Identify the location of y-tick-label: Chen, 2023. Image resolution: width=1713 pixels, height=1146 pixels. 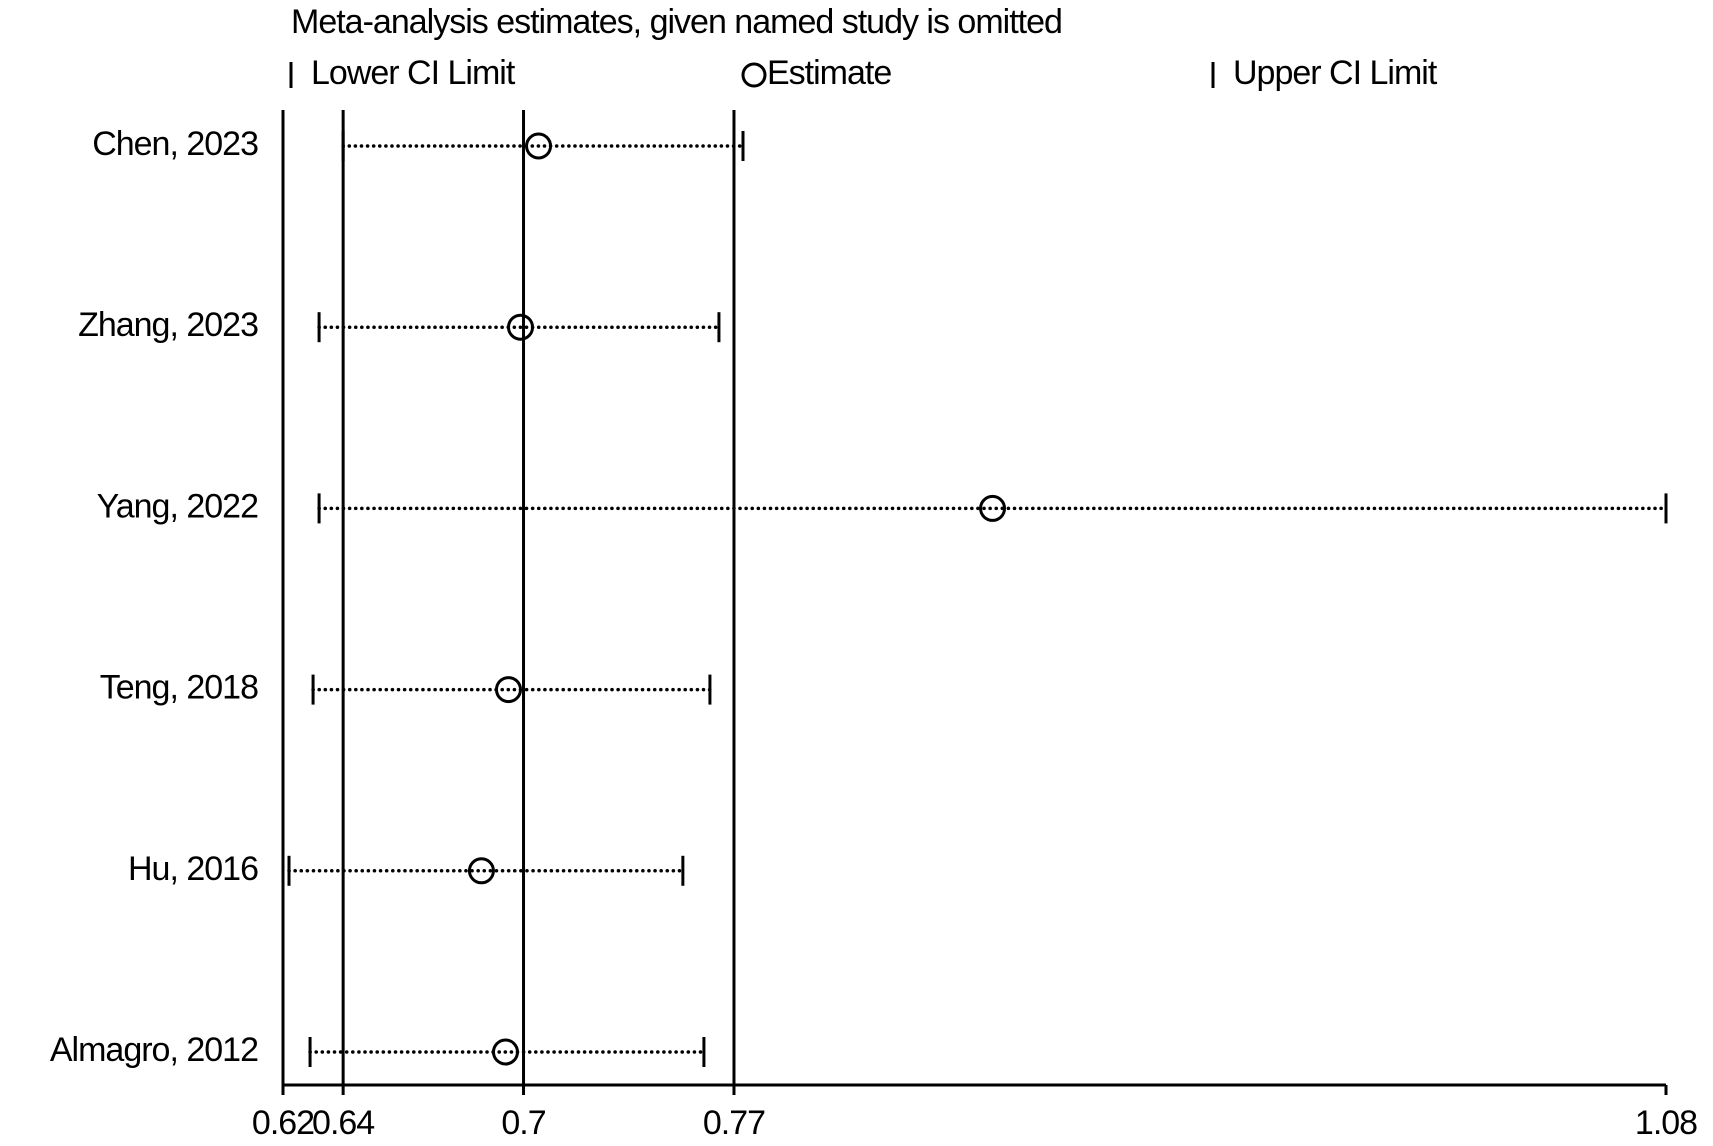
(175, 144).